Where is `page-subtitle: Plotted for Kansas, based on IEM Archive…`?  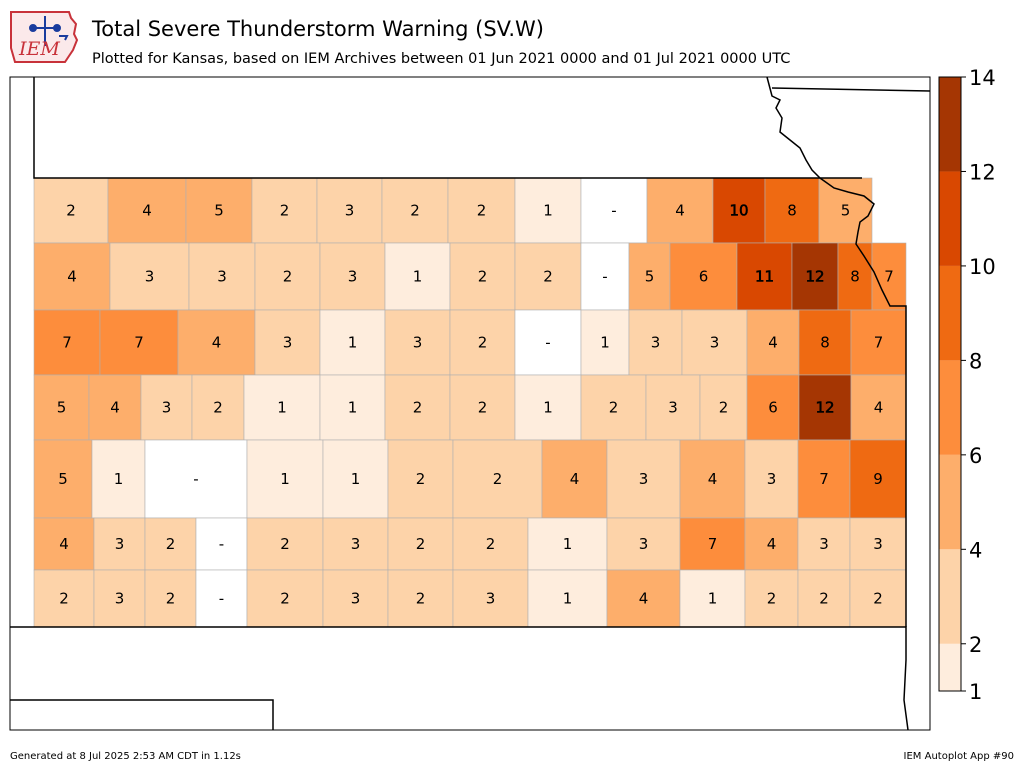 page-subtitle: Plotted for Kansas, based on IEM Archive… is located at coordinates (441, 59).